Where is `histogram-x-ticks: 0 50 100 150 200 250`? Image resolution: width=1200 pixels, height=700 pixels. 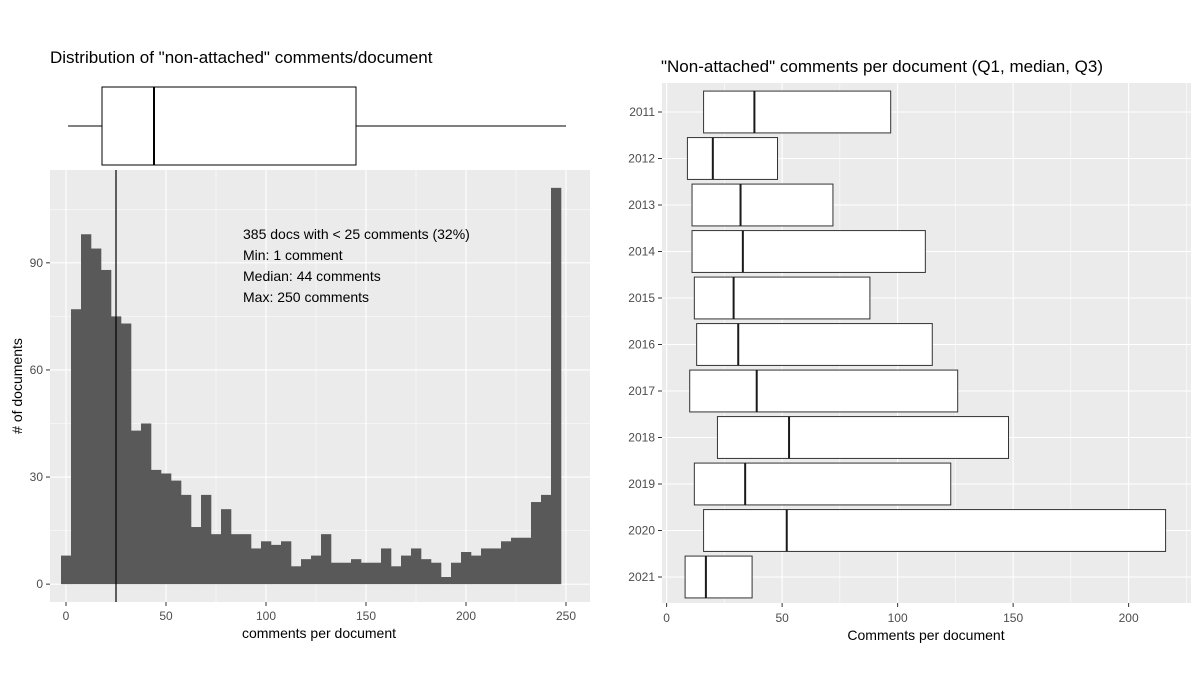 histogram-x-ticks: 0 50 100 150 200 250 is located at coordinates (319, 612).